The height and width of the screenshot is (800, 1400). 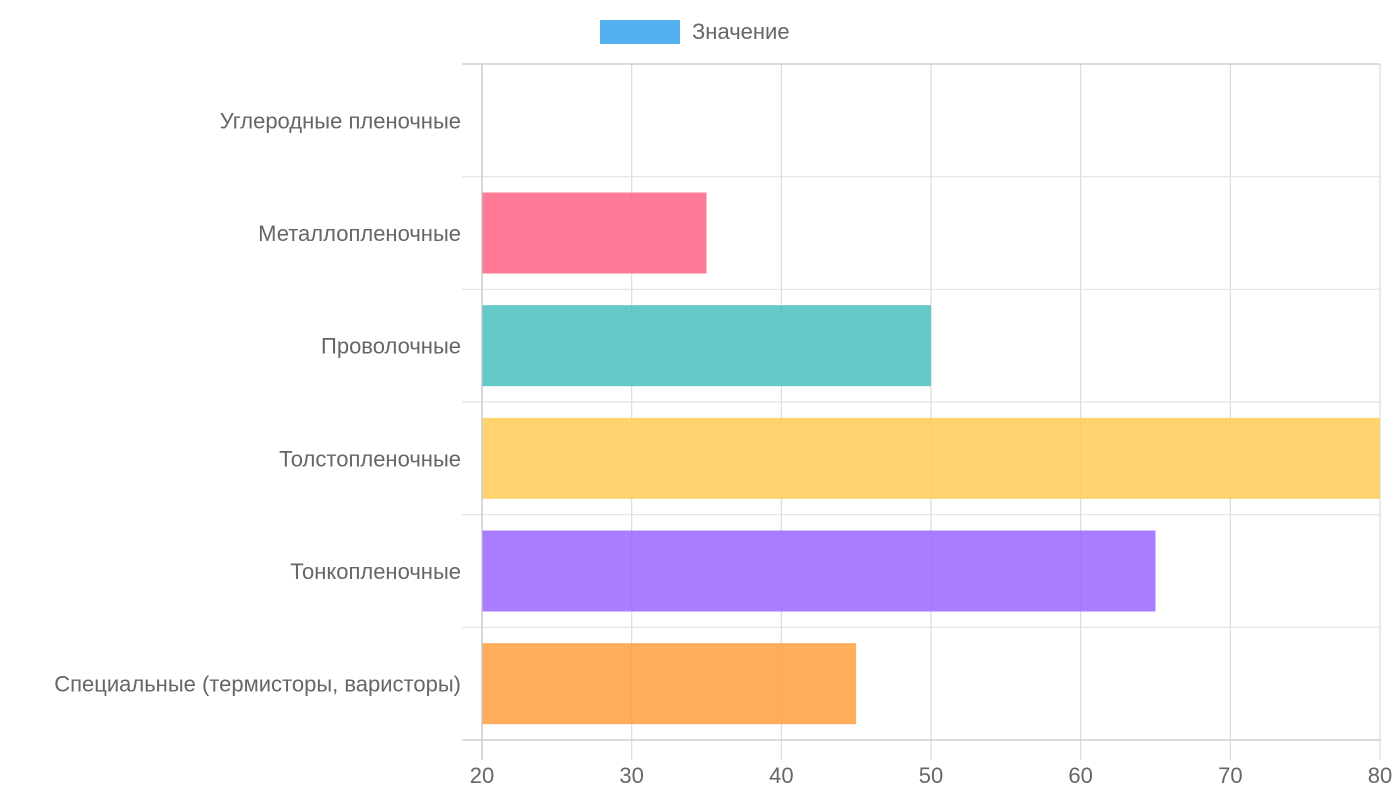 What do you see at coordinates (482, 775) in the screenshot?
I see `x-tick-label: 20` at bounding box center [482, 775].